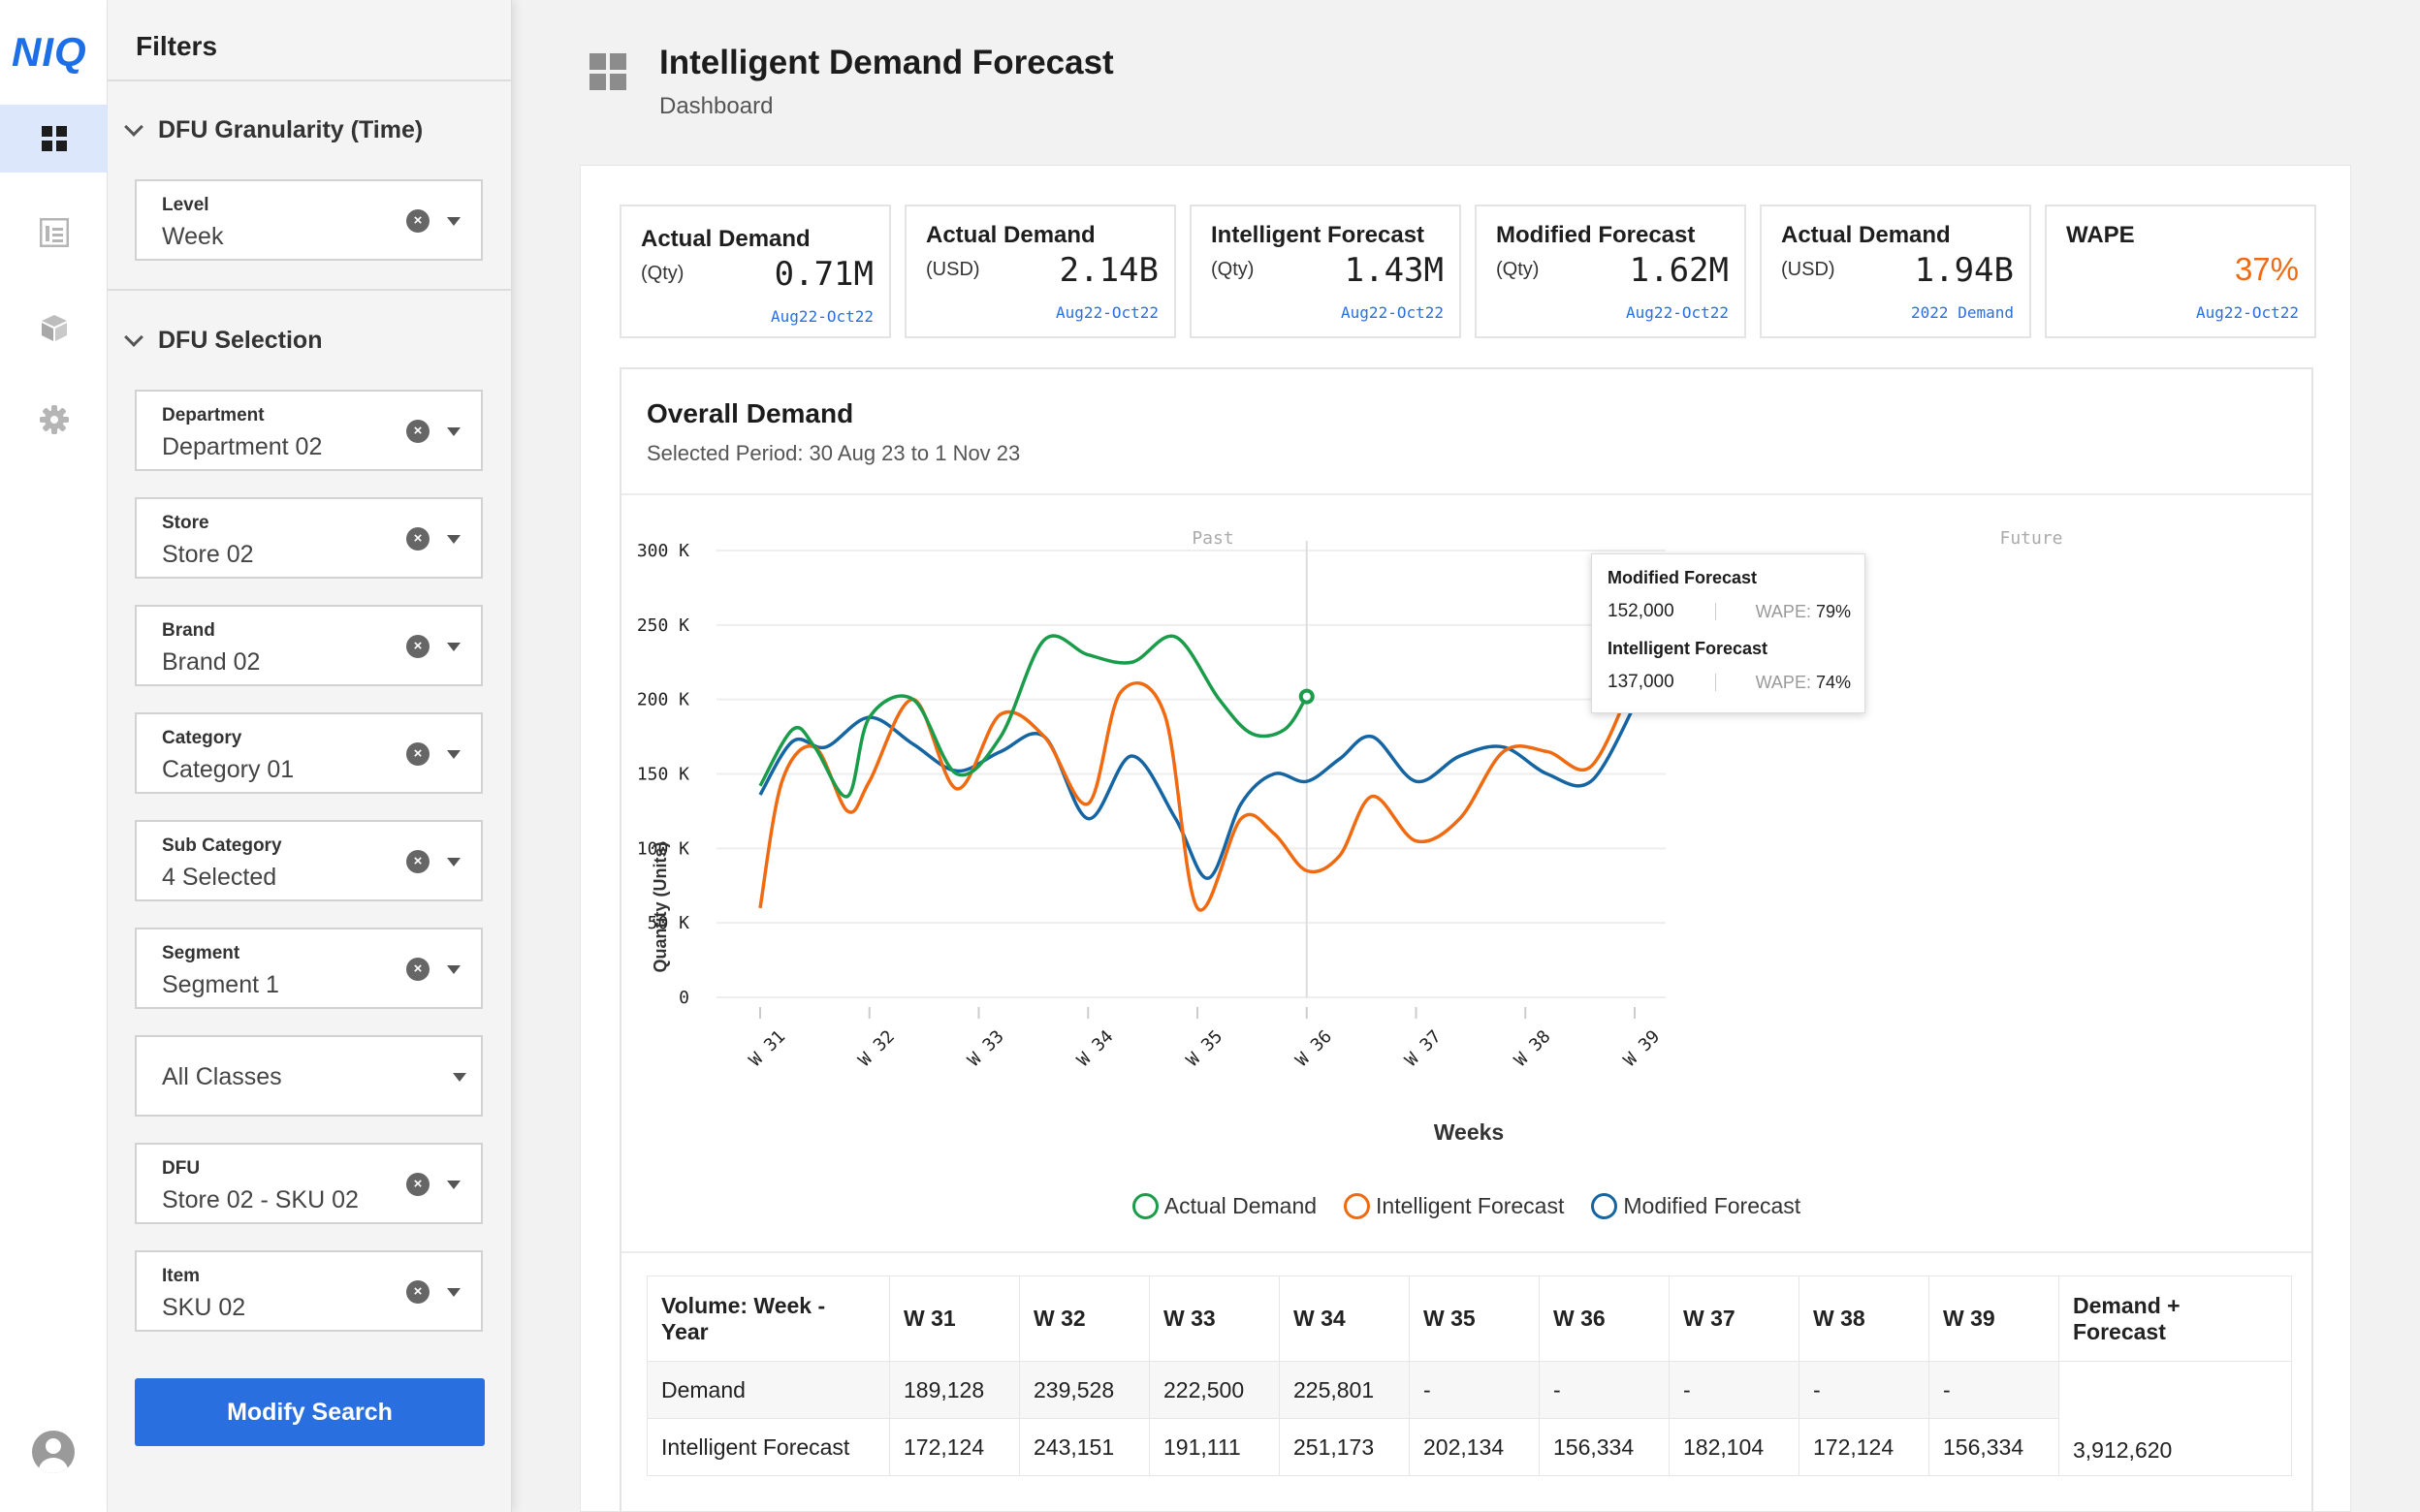 This screenshot has width=2420, height=1512. What do you see at coordinates (54, 233) in the screenshot?
I see `reports-nav-item` at bounding box center [54, 233].